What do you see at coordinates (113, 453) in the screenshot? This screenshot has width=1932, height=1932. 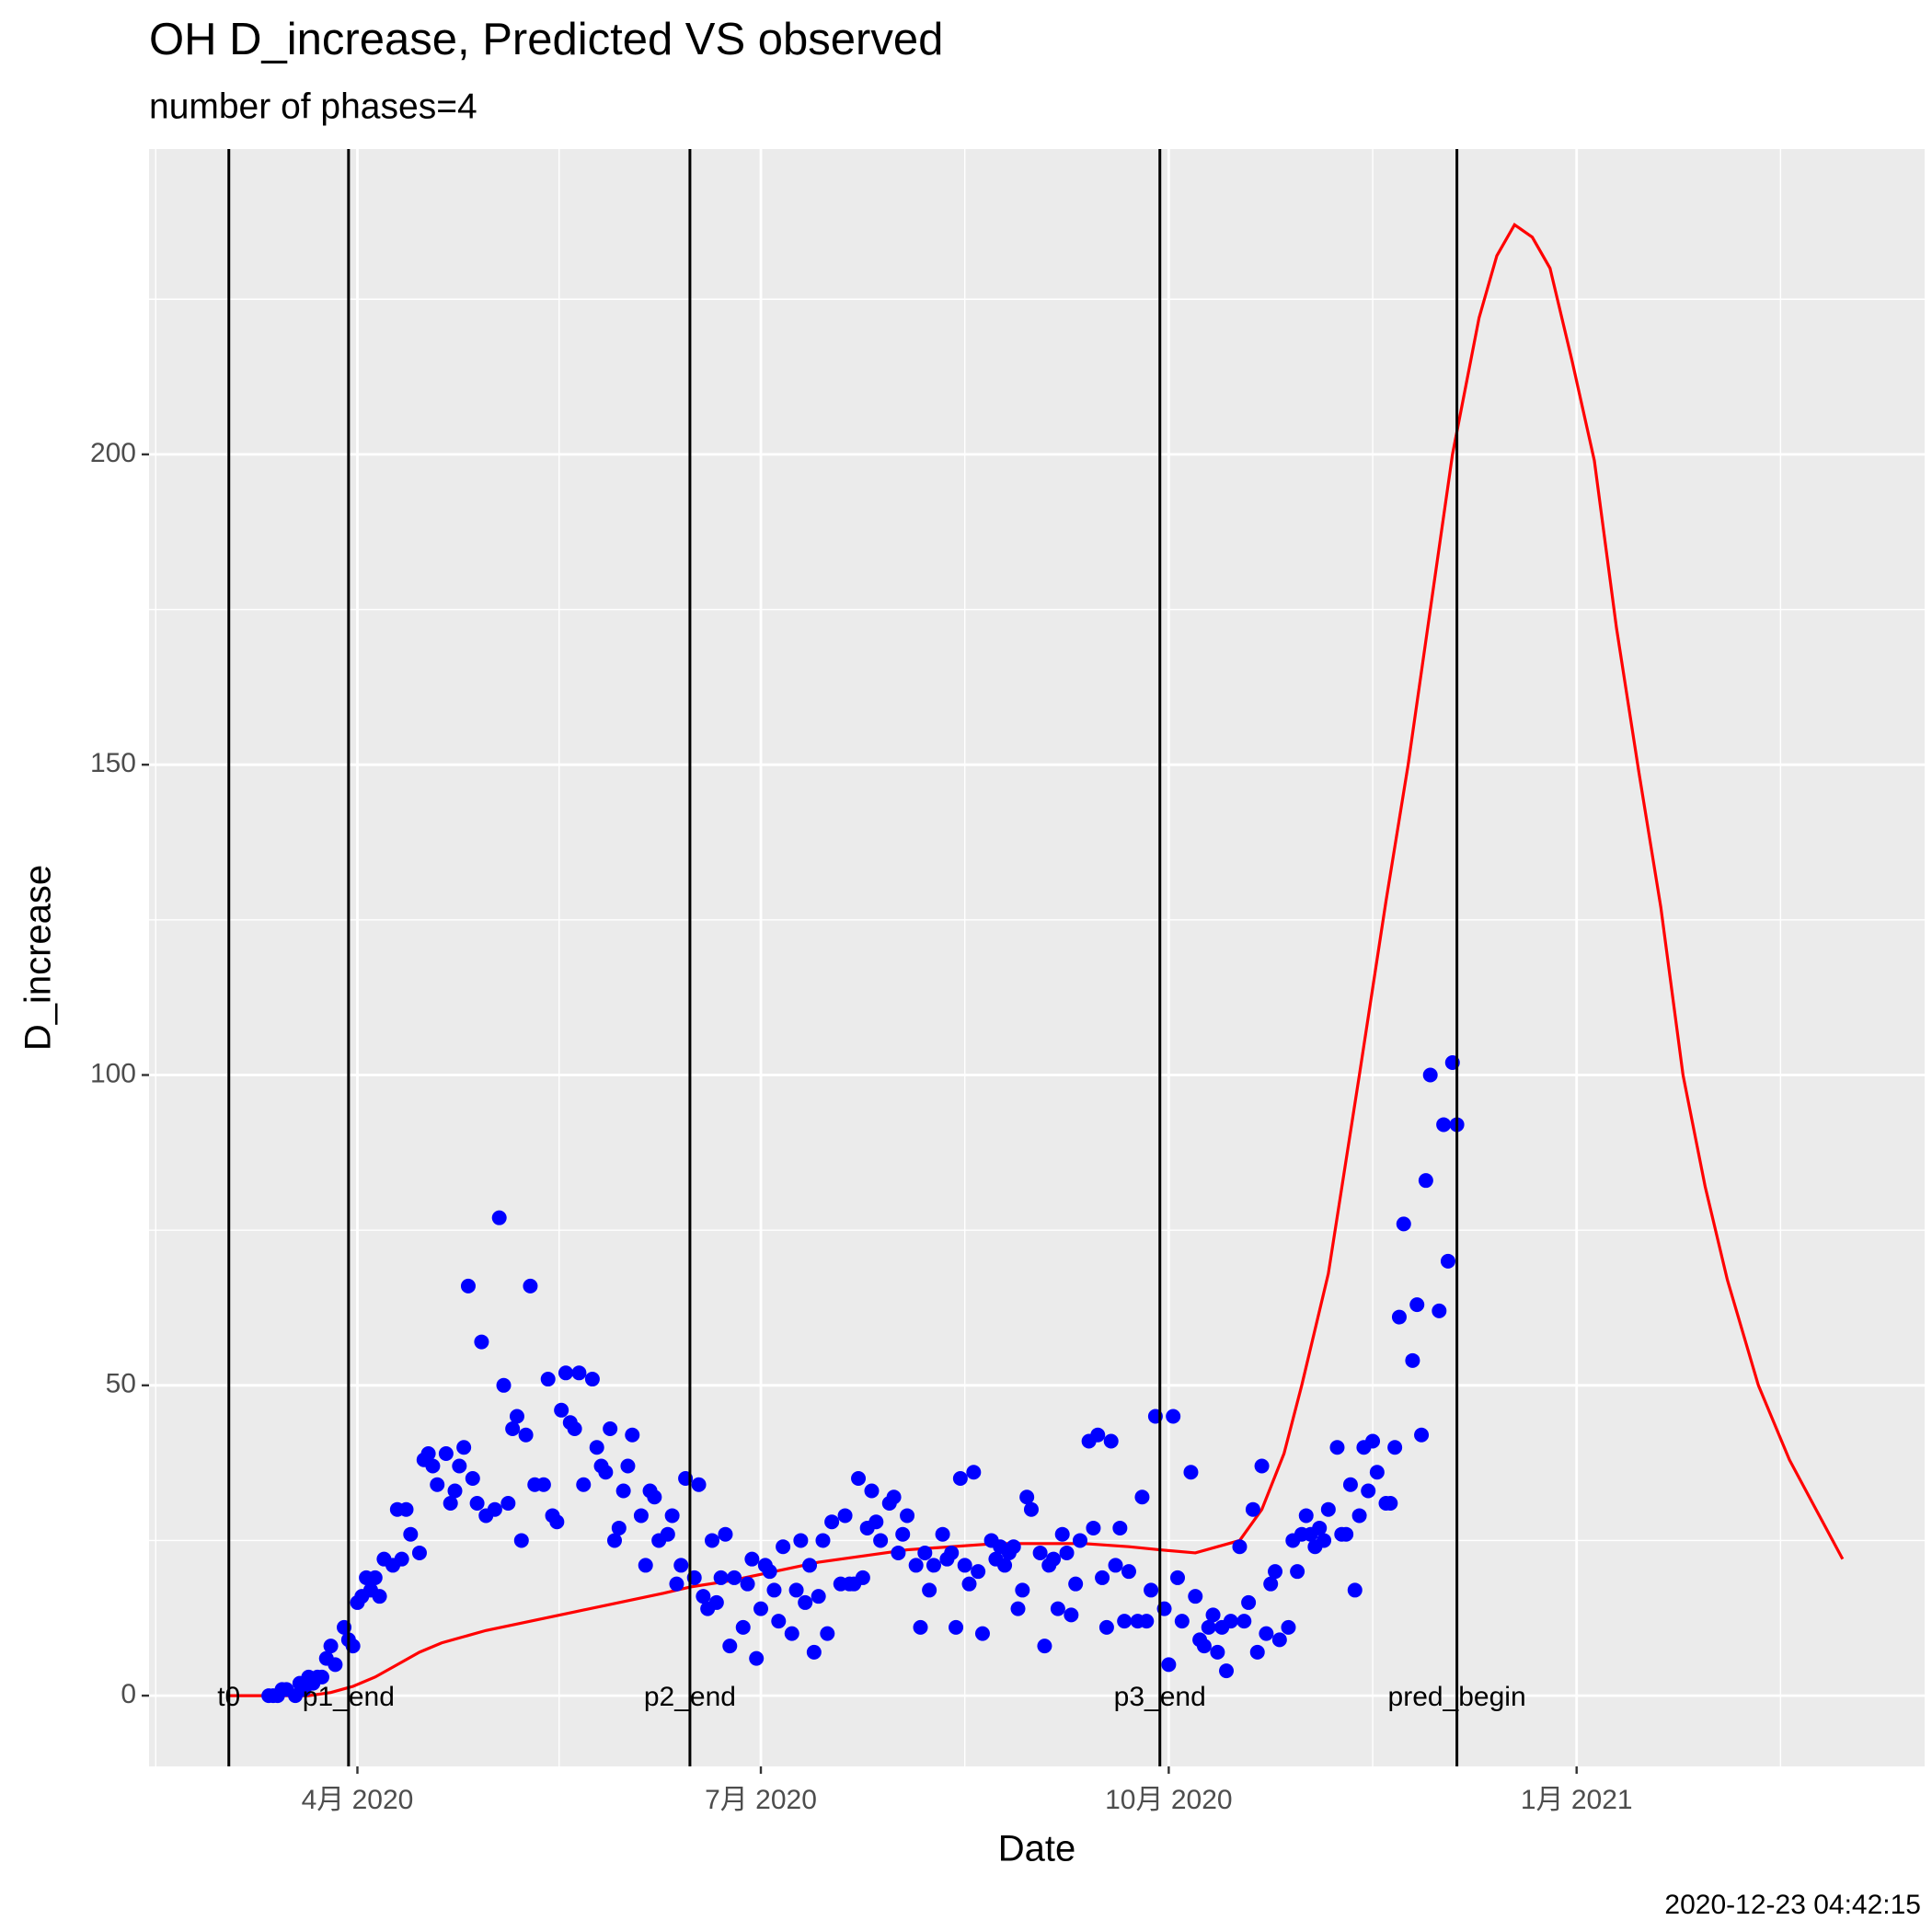 I see `y-tick-label: 200` at bounding box center [113, 453].